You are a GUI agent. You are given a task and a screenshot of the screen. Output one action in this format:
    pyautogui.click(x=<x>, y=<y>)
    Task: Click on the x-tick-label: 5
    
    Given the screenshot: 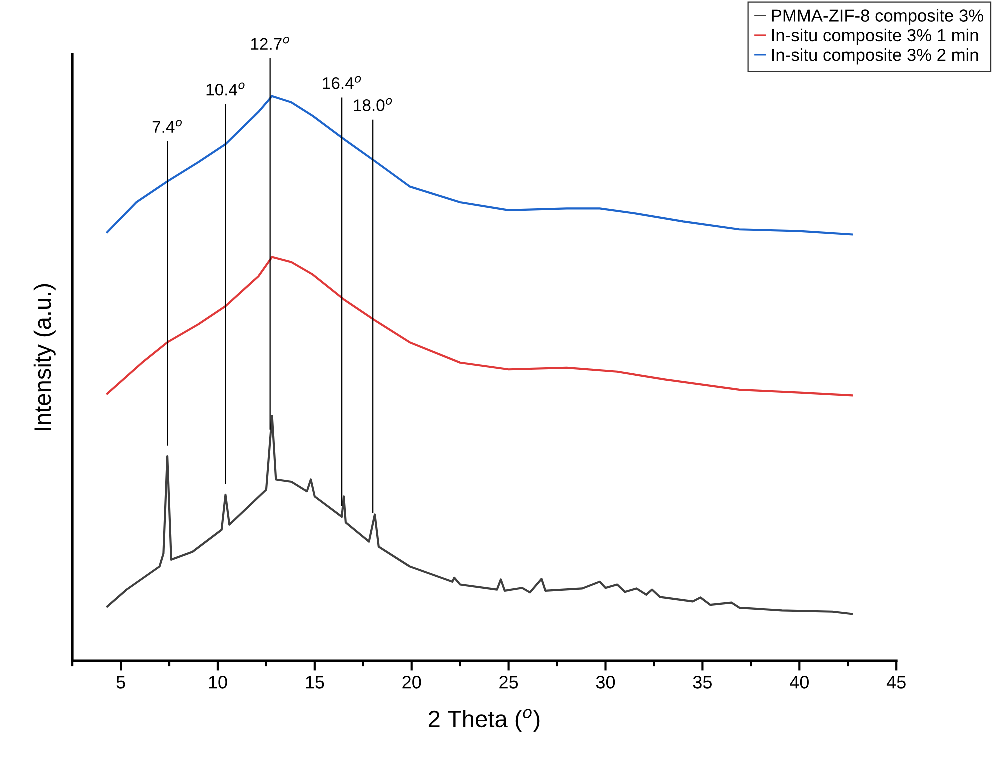 What is the action you would take?
    pyautogui.click(x=121, y=682)
    